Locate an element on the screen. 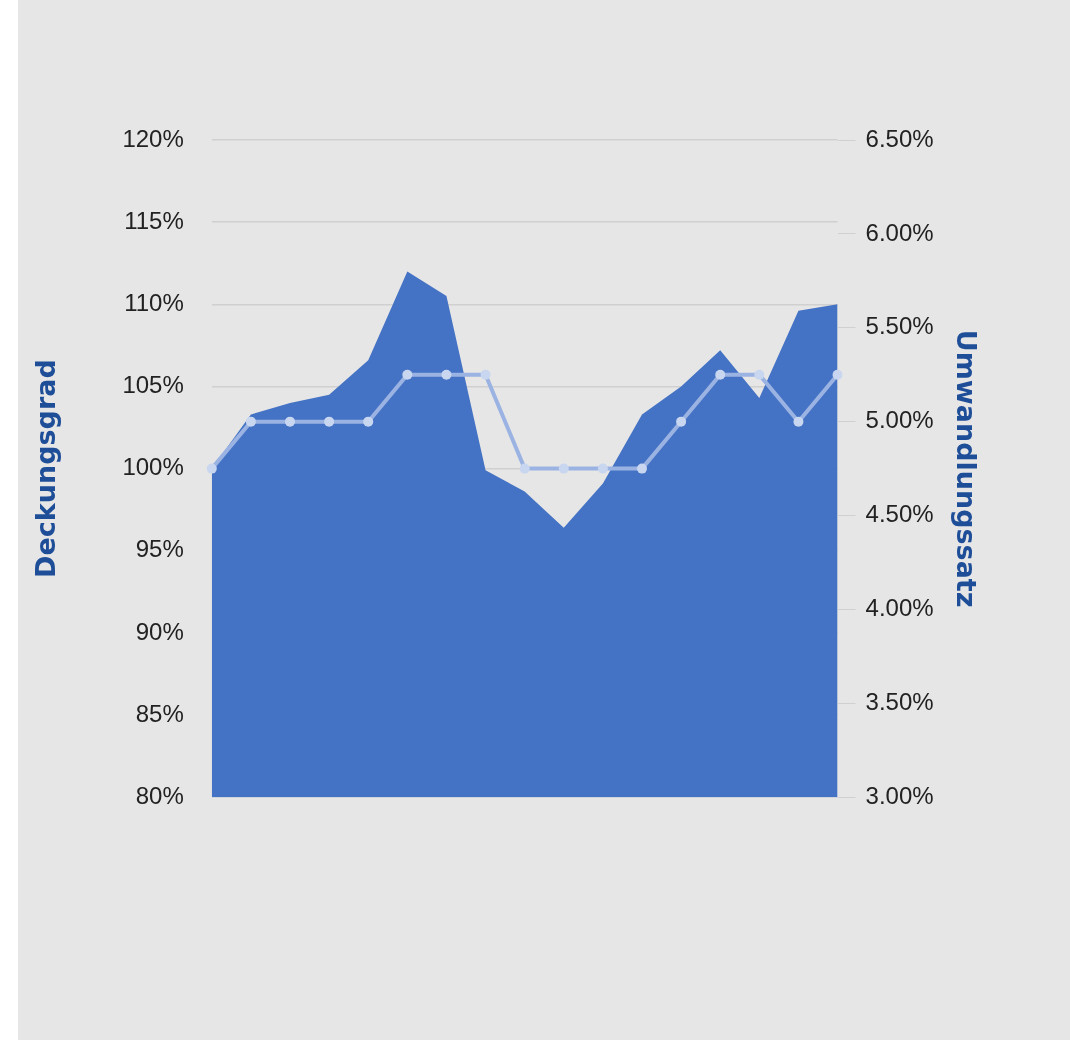 The height and width of the screenshot is (1043, 1070). y2-tick-label: 6.00% is located at coordinates (899, 232).